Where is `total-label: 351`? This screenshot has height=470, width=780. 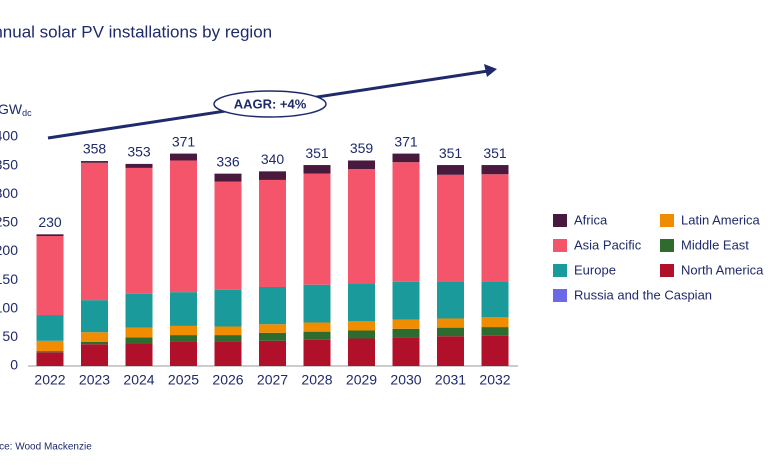 total-label: 351 is located at coordinates (317, 153).